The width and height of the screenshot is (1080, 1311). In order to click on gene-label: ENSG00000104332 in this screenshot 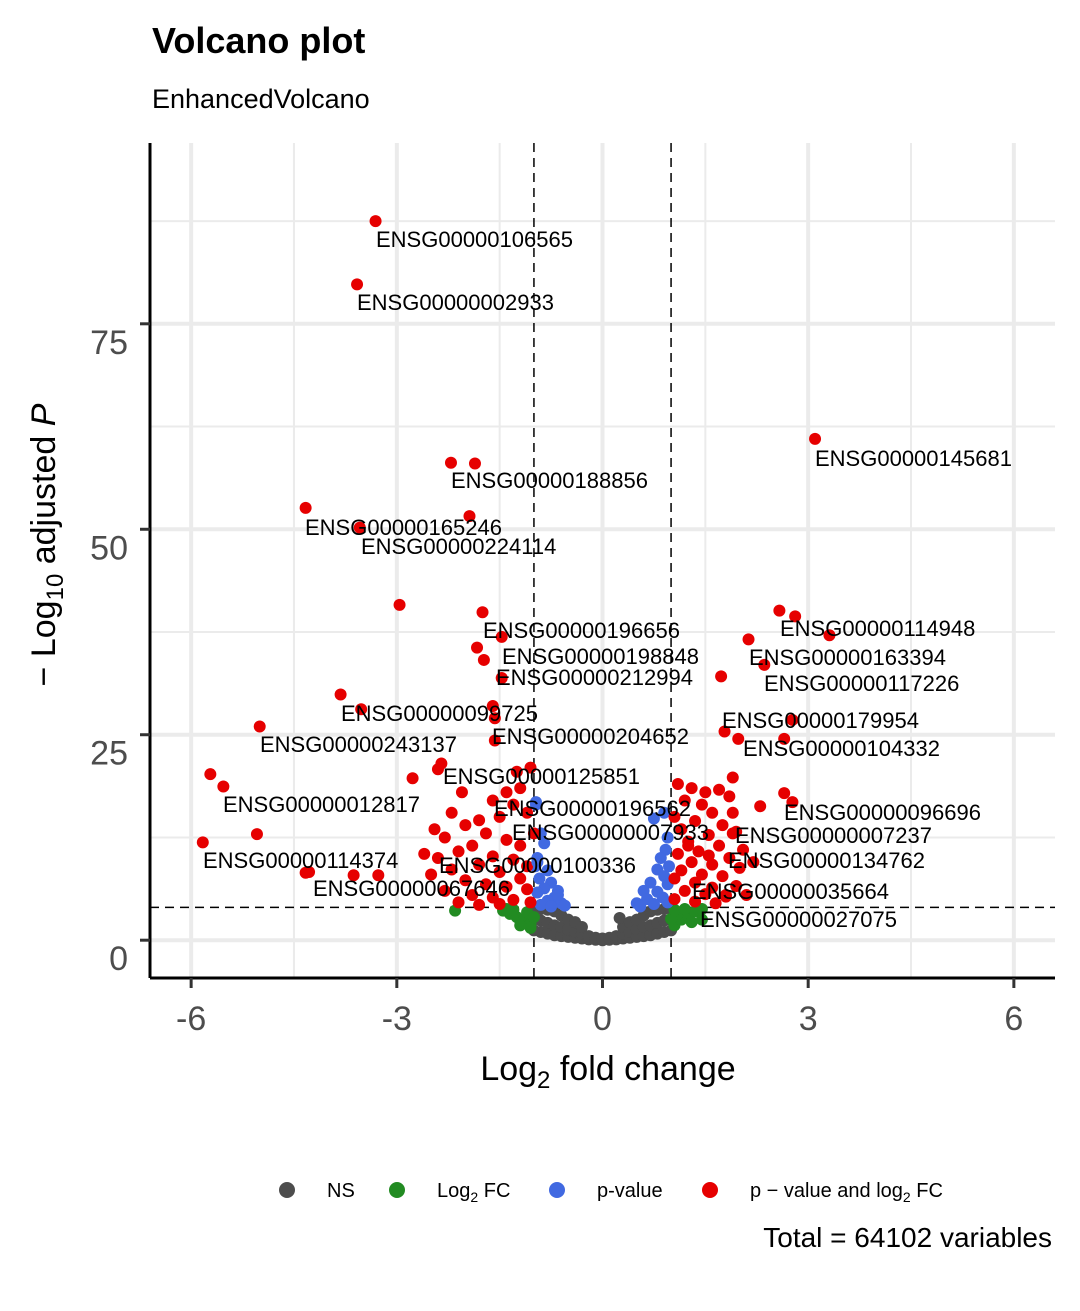, I will do `click(841, 748)`.